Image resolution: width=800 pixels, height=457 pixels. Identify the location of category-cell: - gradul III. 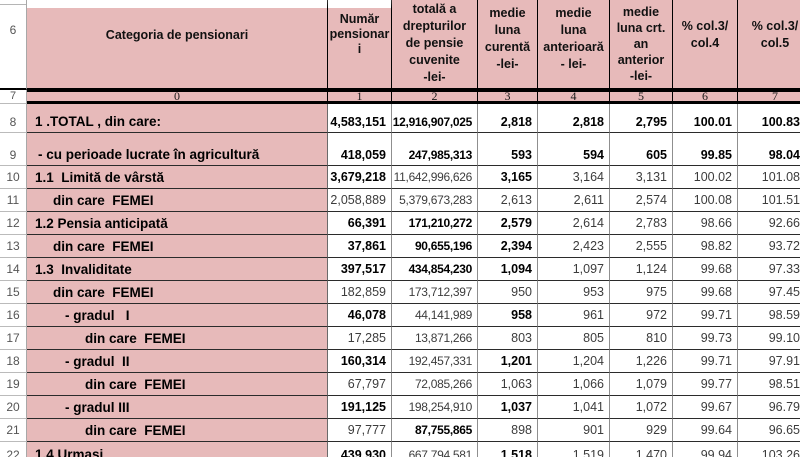
(177, 407).